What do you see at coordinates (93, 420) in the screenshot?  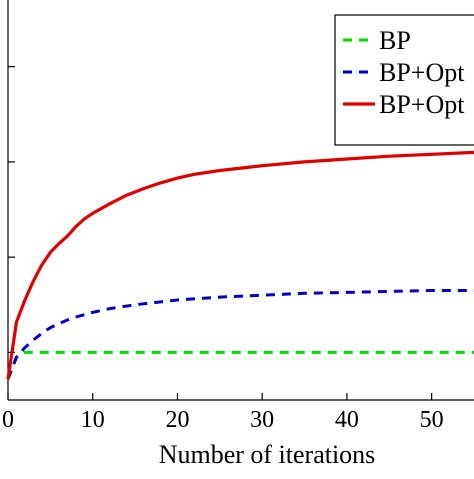 I see `x-tick-label-1: 10` at bounding box center [93, 420].